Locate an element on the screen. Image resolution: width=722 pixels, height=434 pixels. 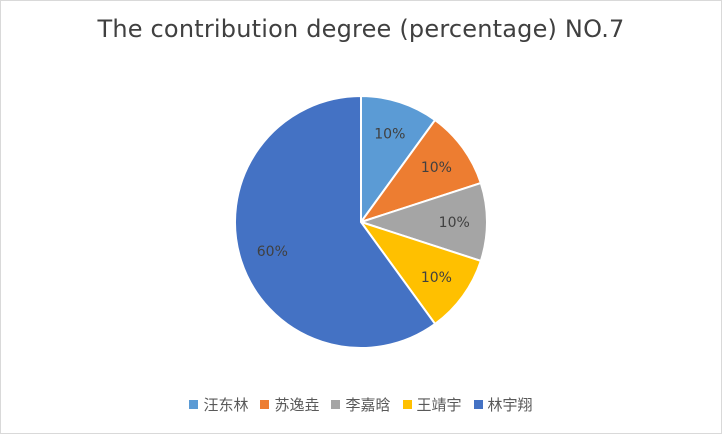
legend-item-2: 苏逸垚 is located at coordinates (289, 404).